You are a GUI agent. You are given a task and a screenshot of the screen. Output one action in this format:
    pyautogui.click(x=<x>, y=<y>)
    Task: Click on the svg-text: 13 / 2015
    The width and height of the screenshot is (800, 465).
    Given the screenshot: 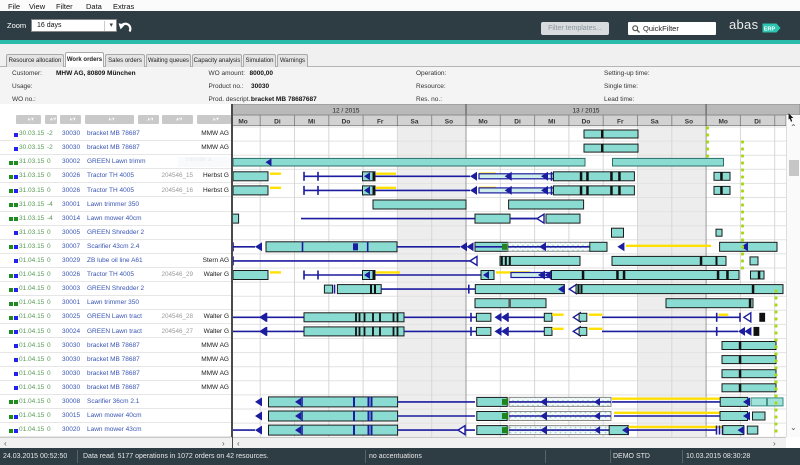 What is the action you would take?
    pyautogui.click(x=585, y=111)
    